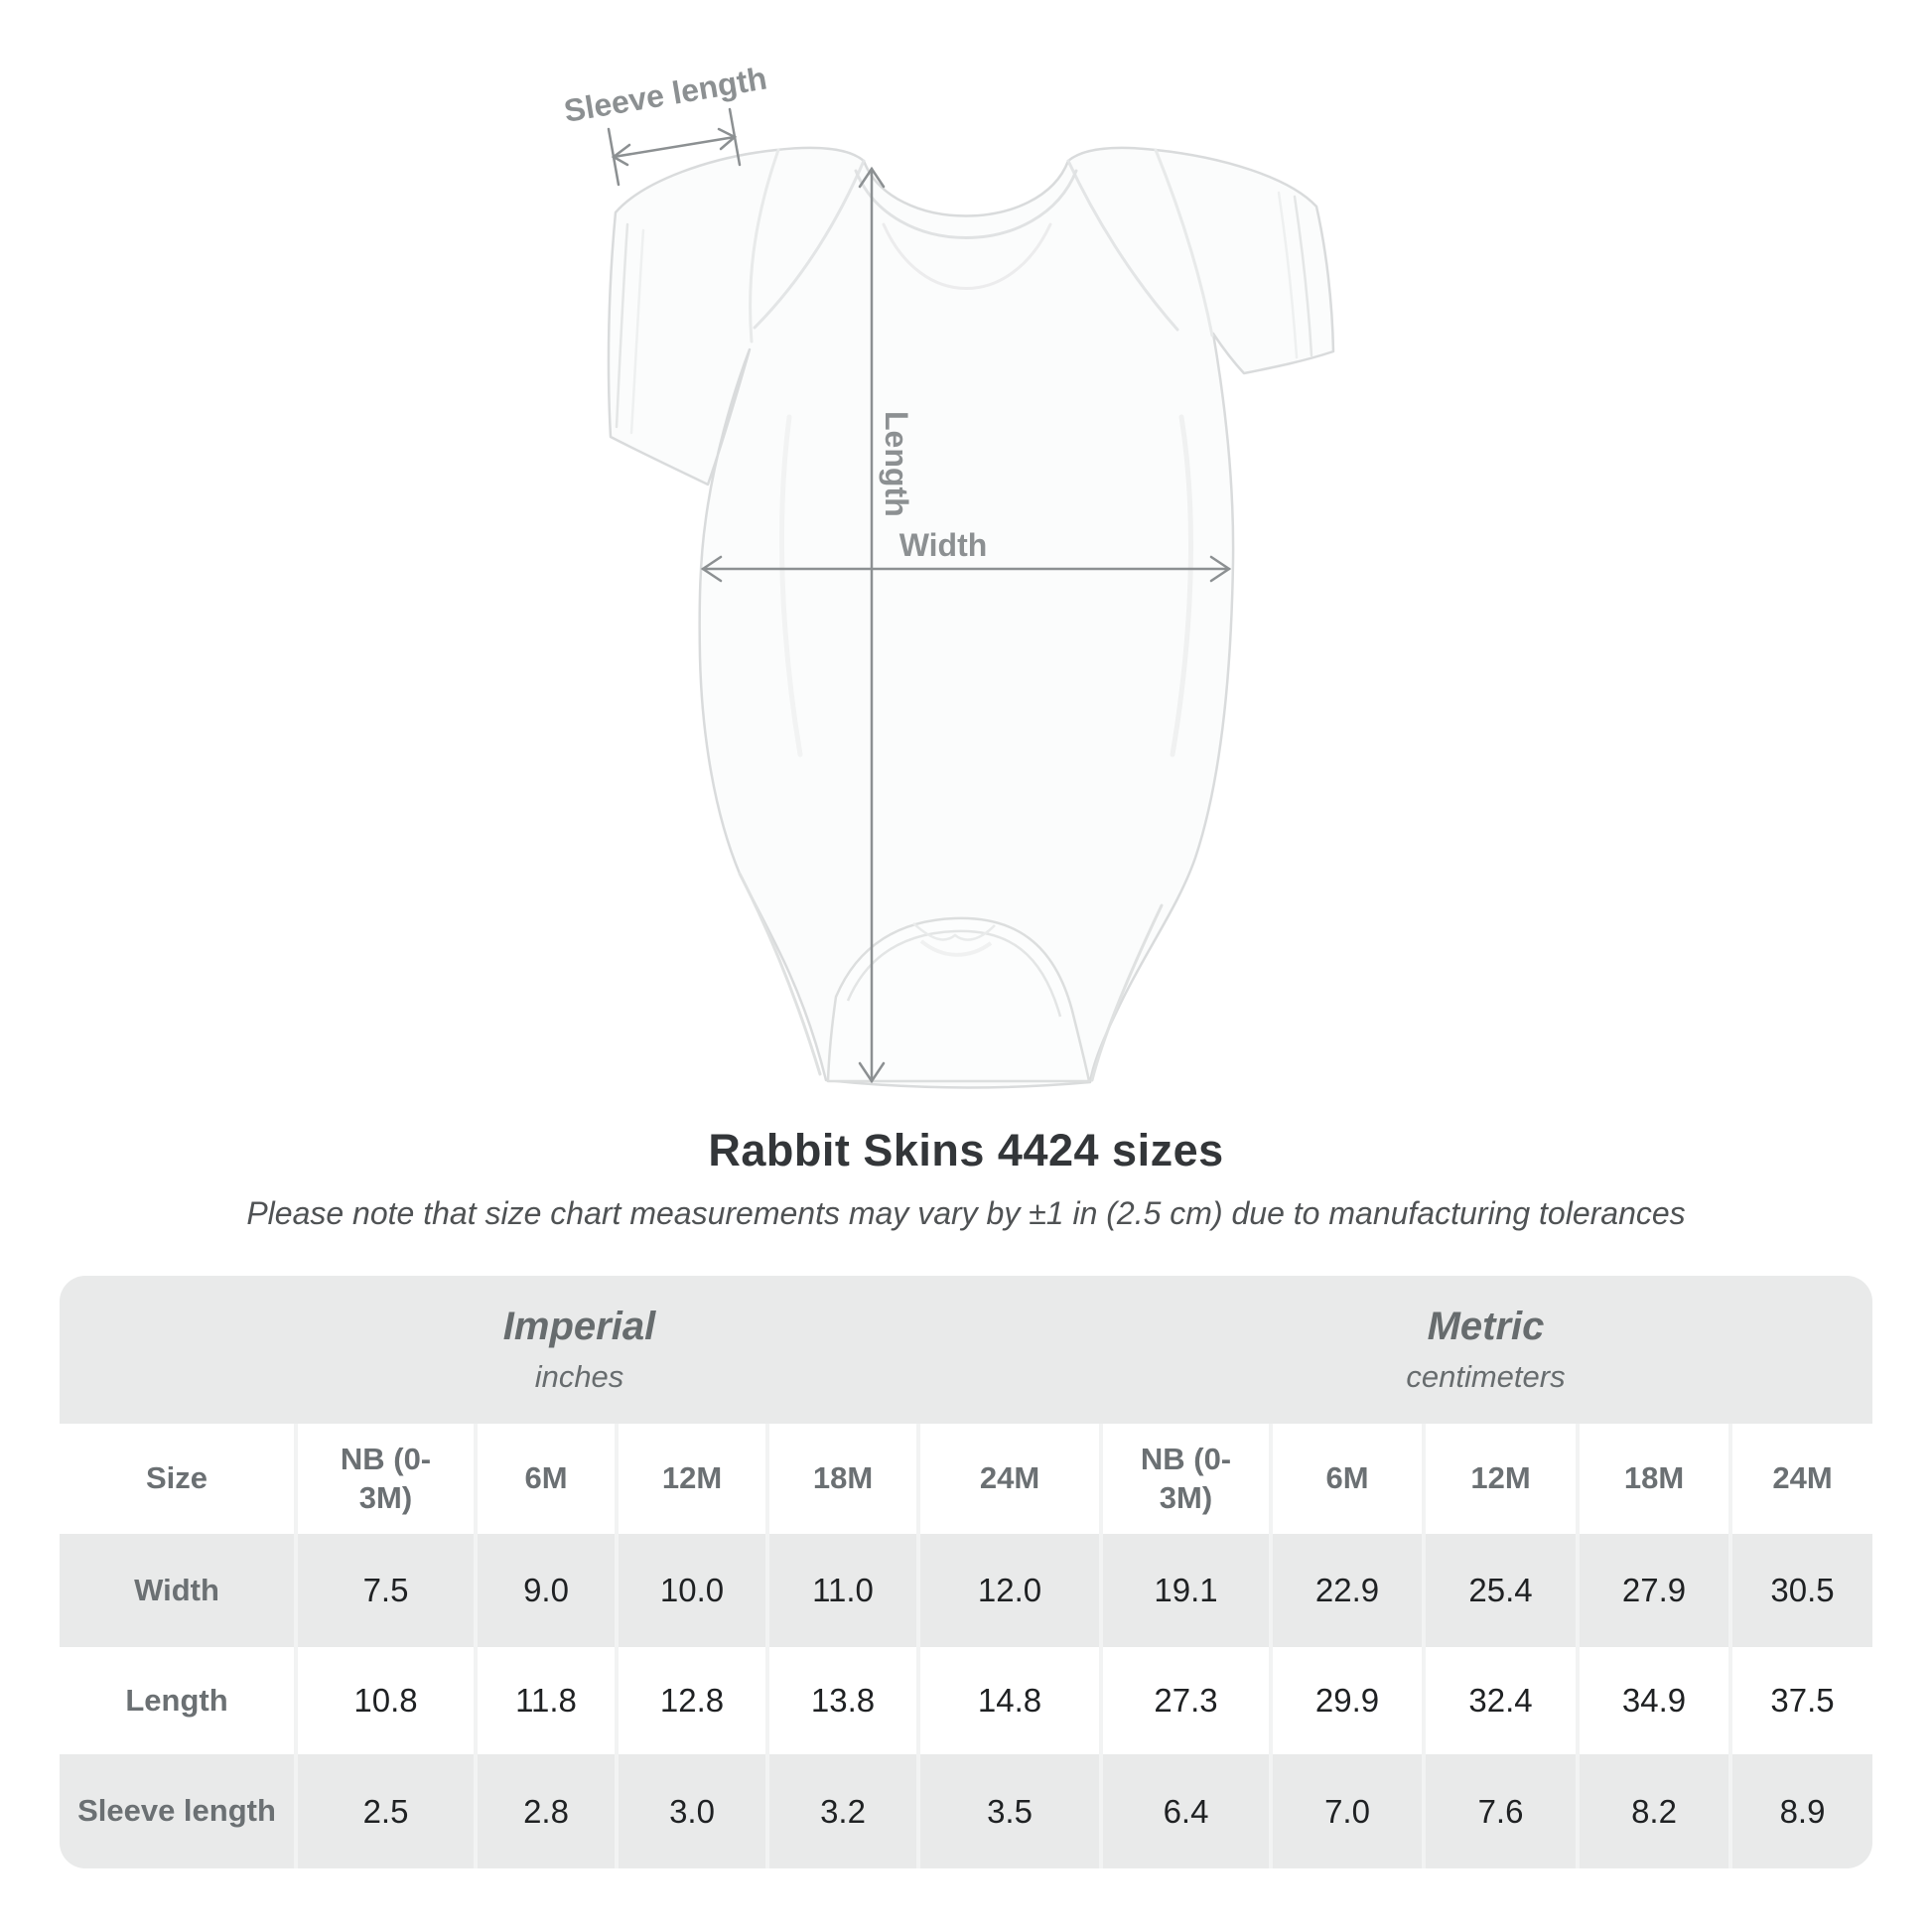 This screenshot has height=1932, width=1932. Describe the element at coordinates (966, 569) in the screenshot. I see `width-arrow` at that location.